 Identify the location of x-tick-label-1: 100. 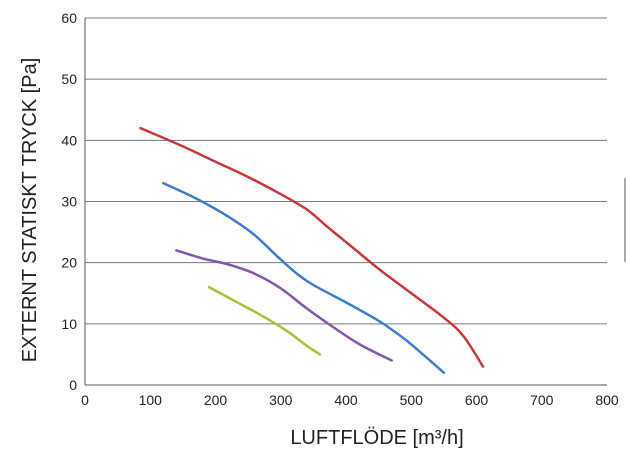
(151, 400).